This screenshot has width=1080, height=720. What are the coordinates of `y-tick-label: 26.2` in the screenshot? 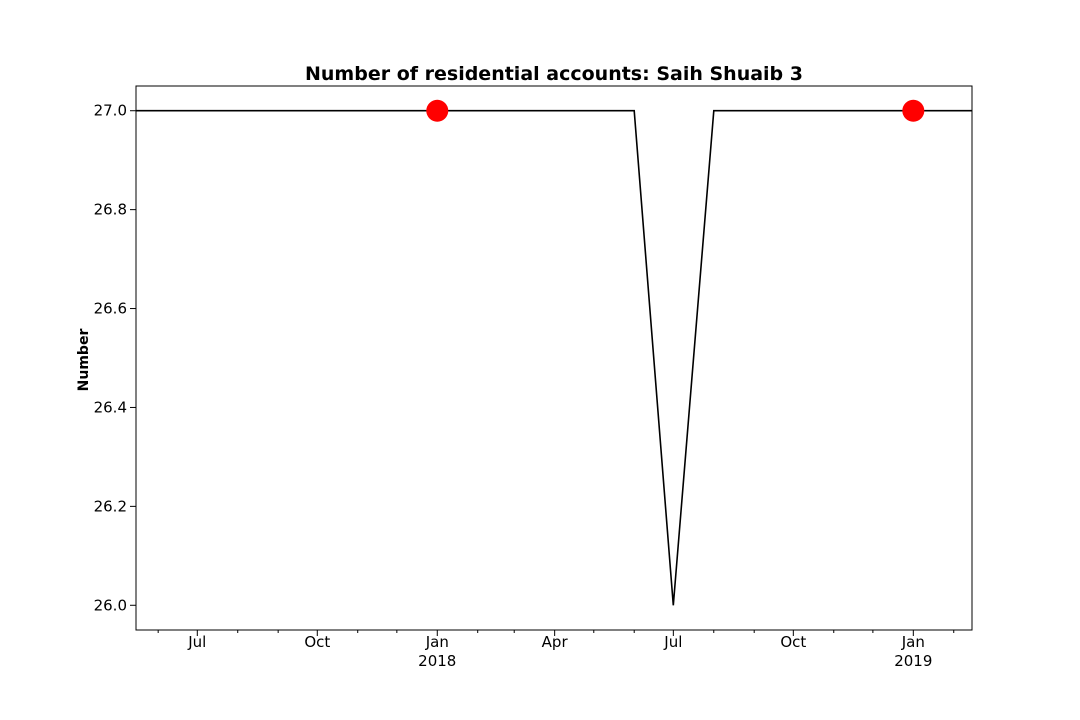 It's located at (110, 506).